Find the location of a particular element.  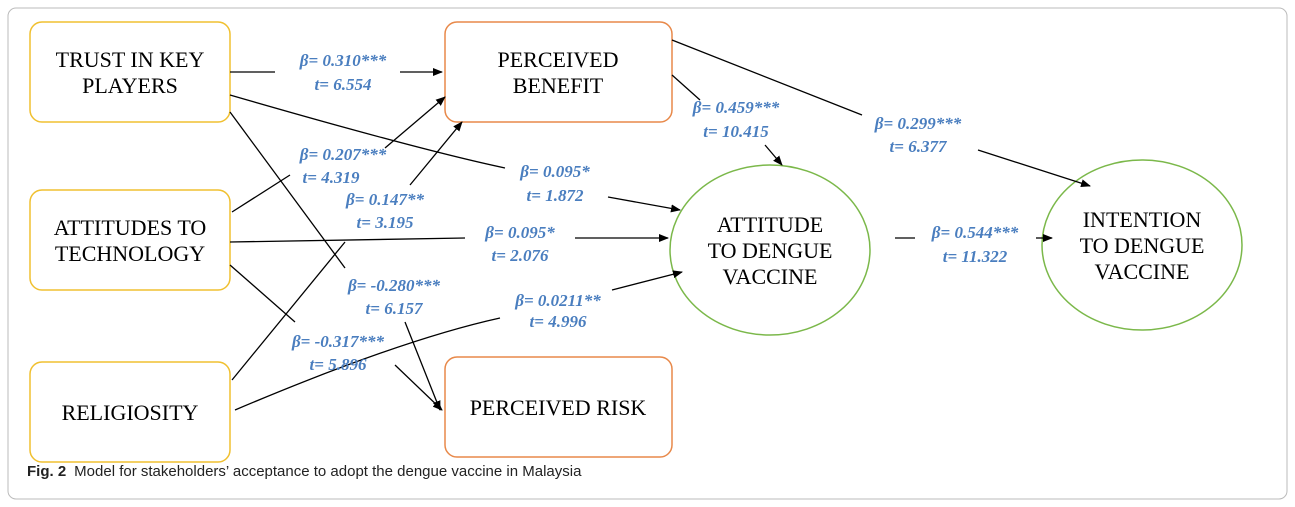

node-label: INTENTION is located at coordinates (1142, 219).